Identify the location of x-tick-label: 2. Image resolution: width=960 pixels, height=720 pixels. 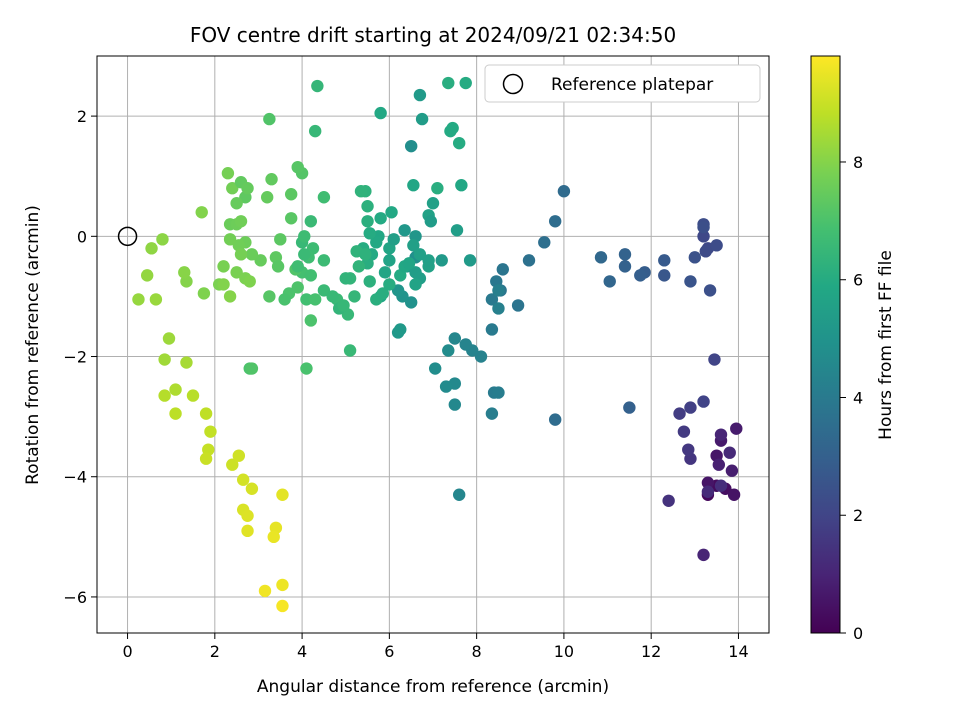
(215, 651).